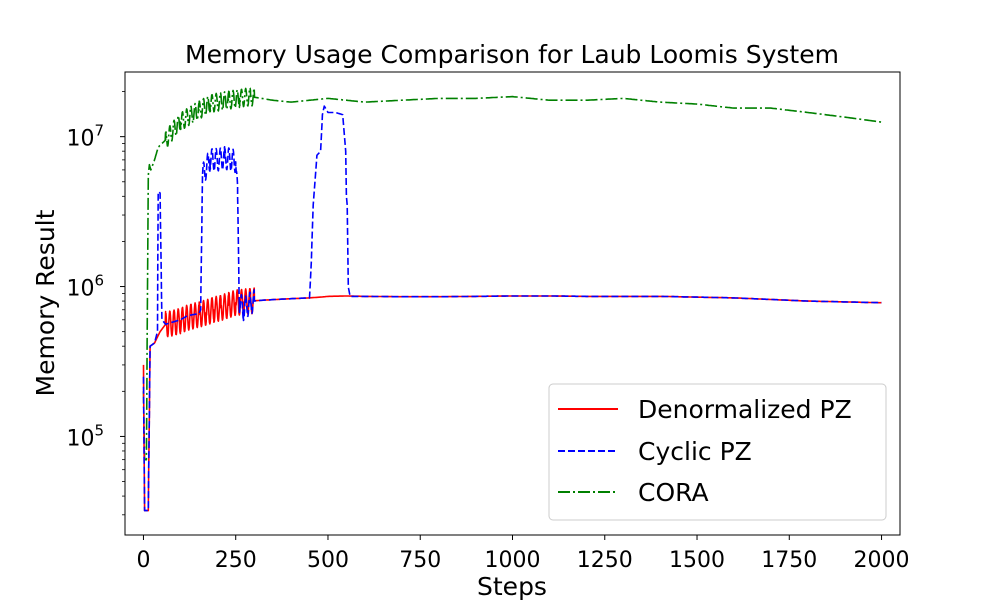  What do you see at coordinates (85, 436) in the screenshot?
I see `y-tick-label: 10⁵` at bounding box center [85, 436].